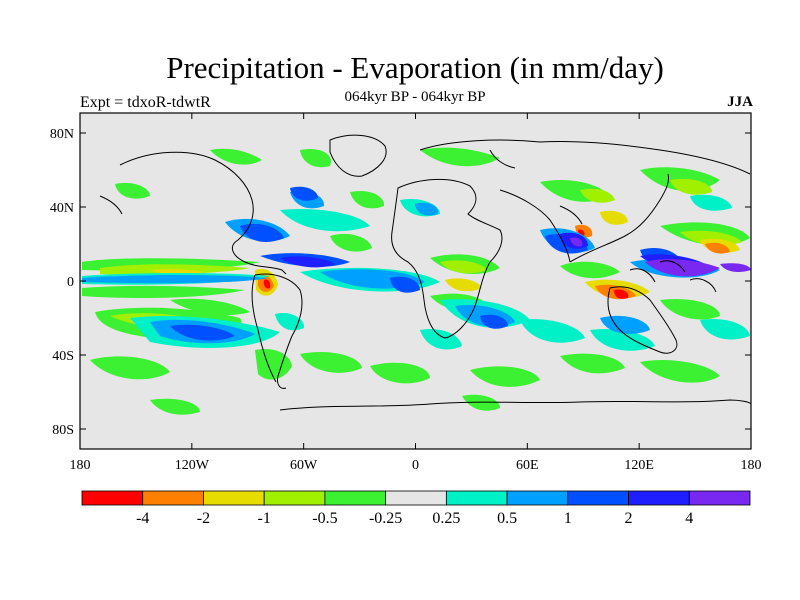  Describe the element at coordinates (385, 518) in the screenshot. I see `colorbar-label: -0.25` at that location.